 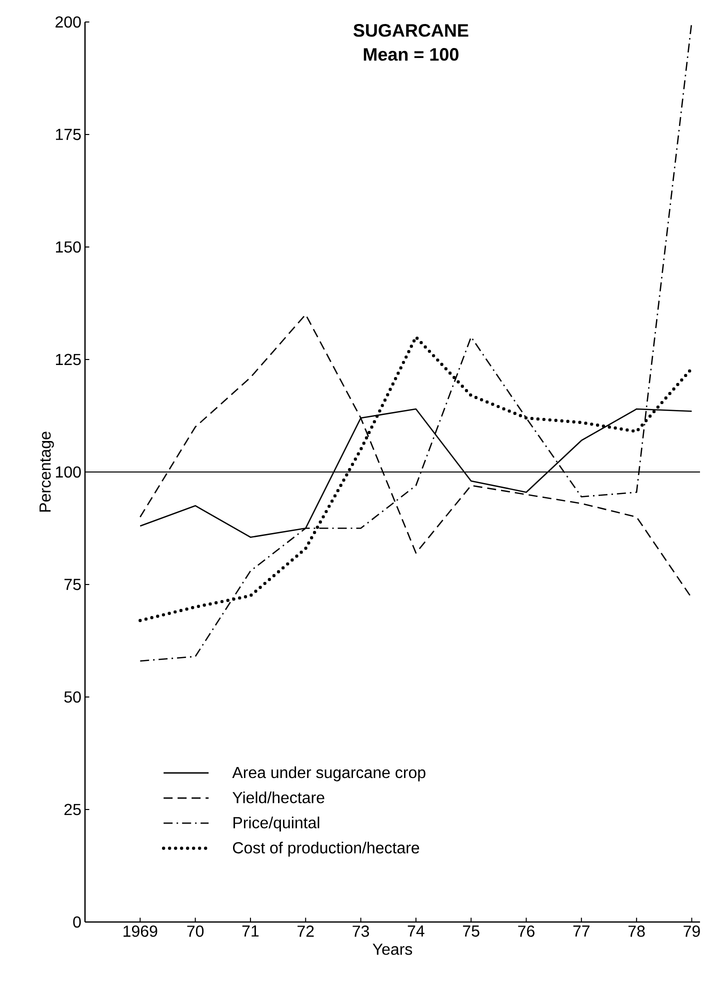 I want to click on x-tick-label: 73, so click(x=360, y=931).